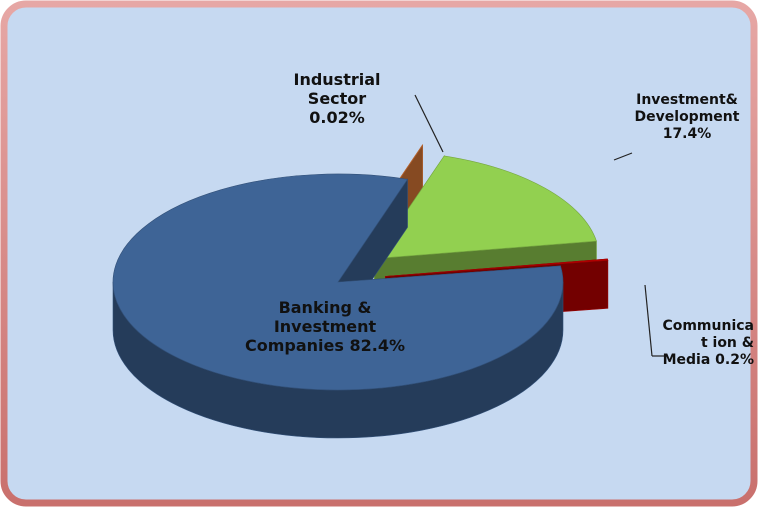  I want to click on slice-label: Communicat ion & Media 0.2%, so click(708, 343).